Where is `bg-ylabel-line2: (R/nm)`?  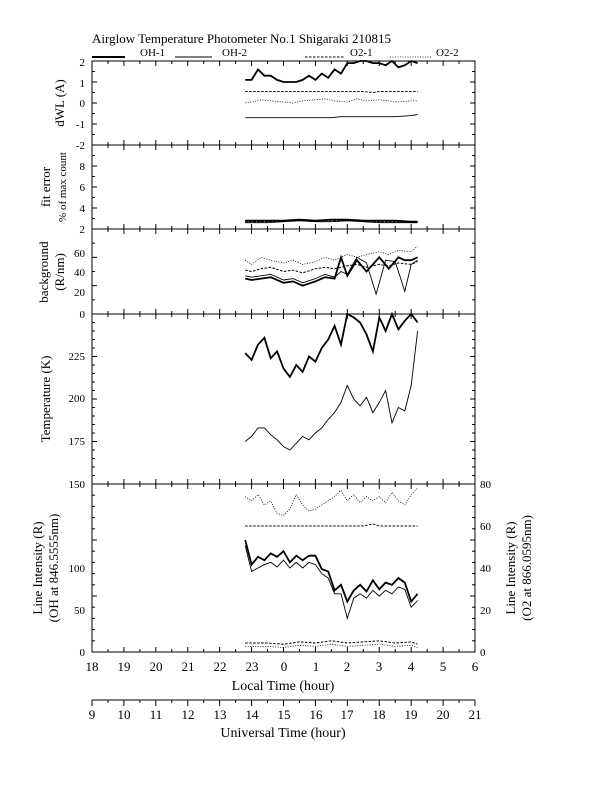
bg-ylabel-line2: (R/nm) is located at coordinates (59, 272).